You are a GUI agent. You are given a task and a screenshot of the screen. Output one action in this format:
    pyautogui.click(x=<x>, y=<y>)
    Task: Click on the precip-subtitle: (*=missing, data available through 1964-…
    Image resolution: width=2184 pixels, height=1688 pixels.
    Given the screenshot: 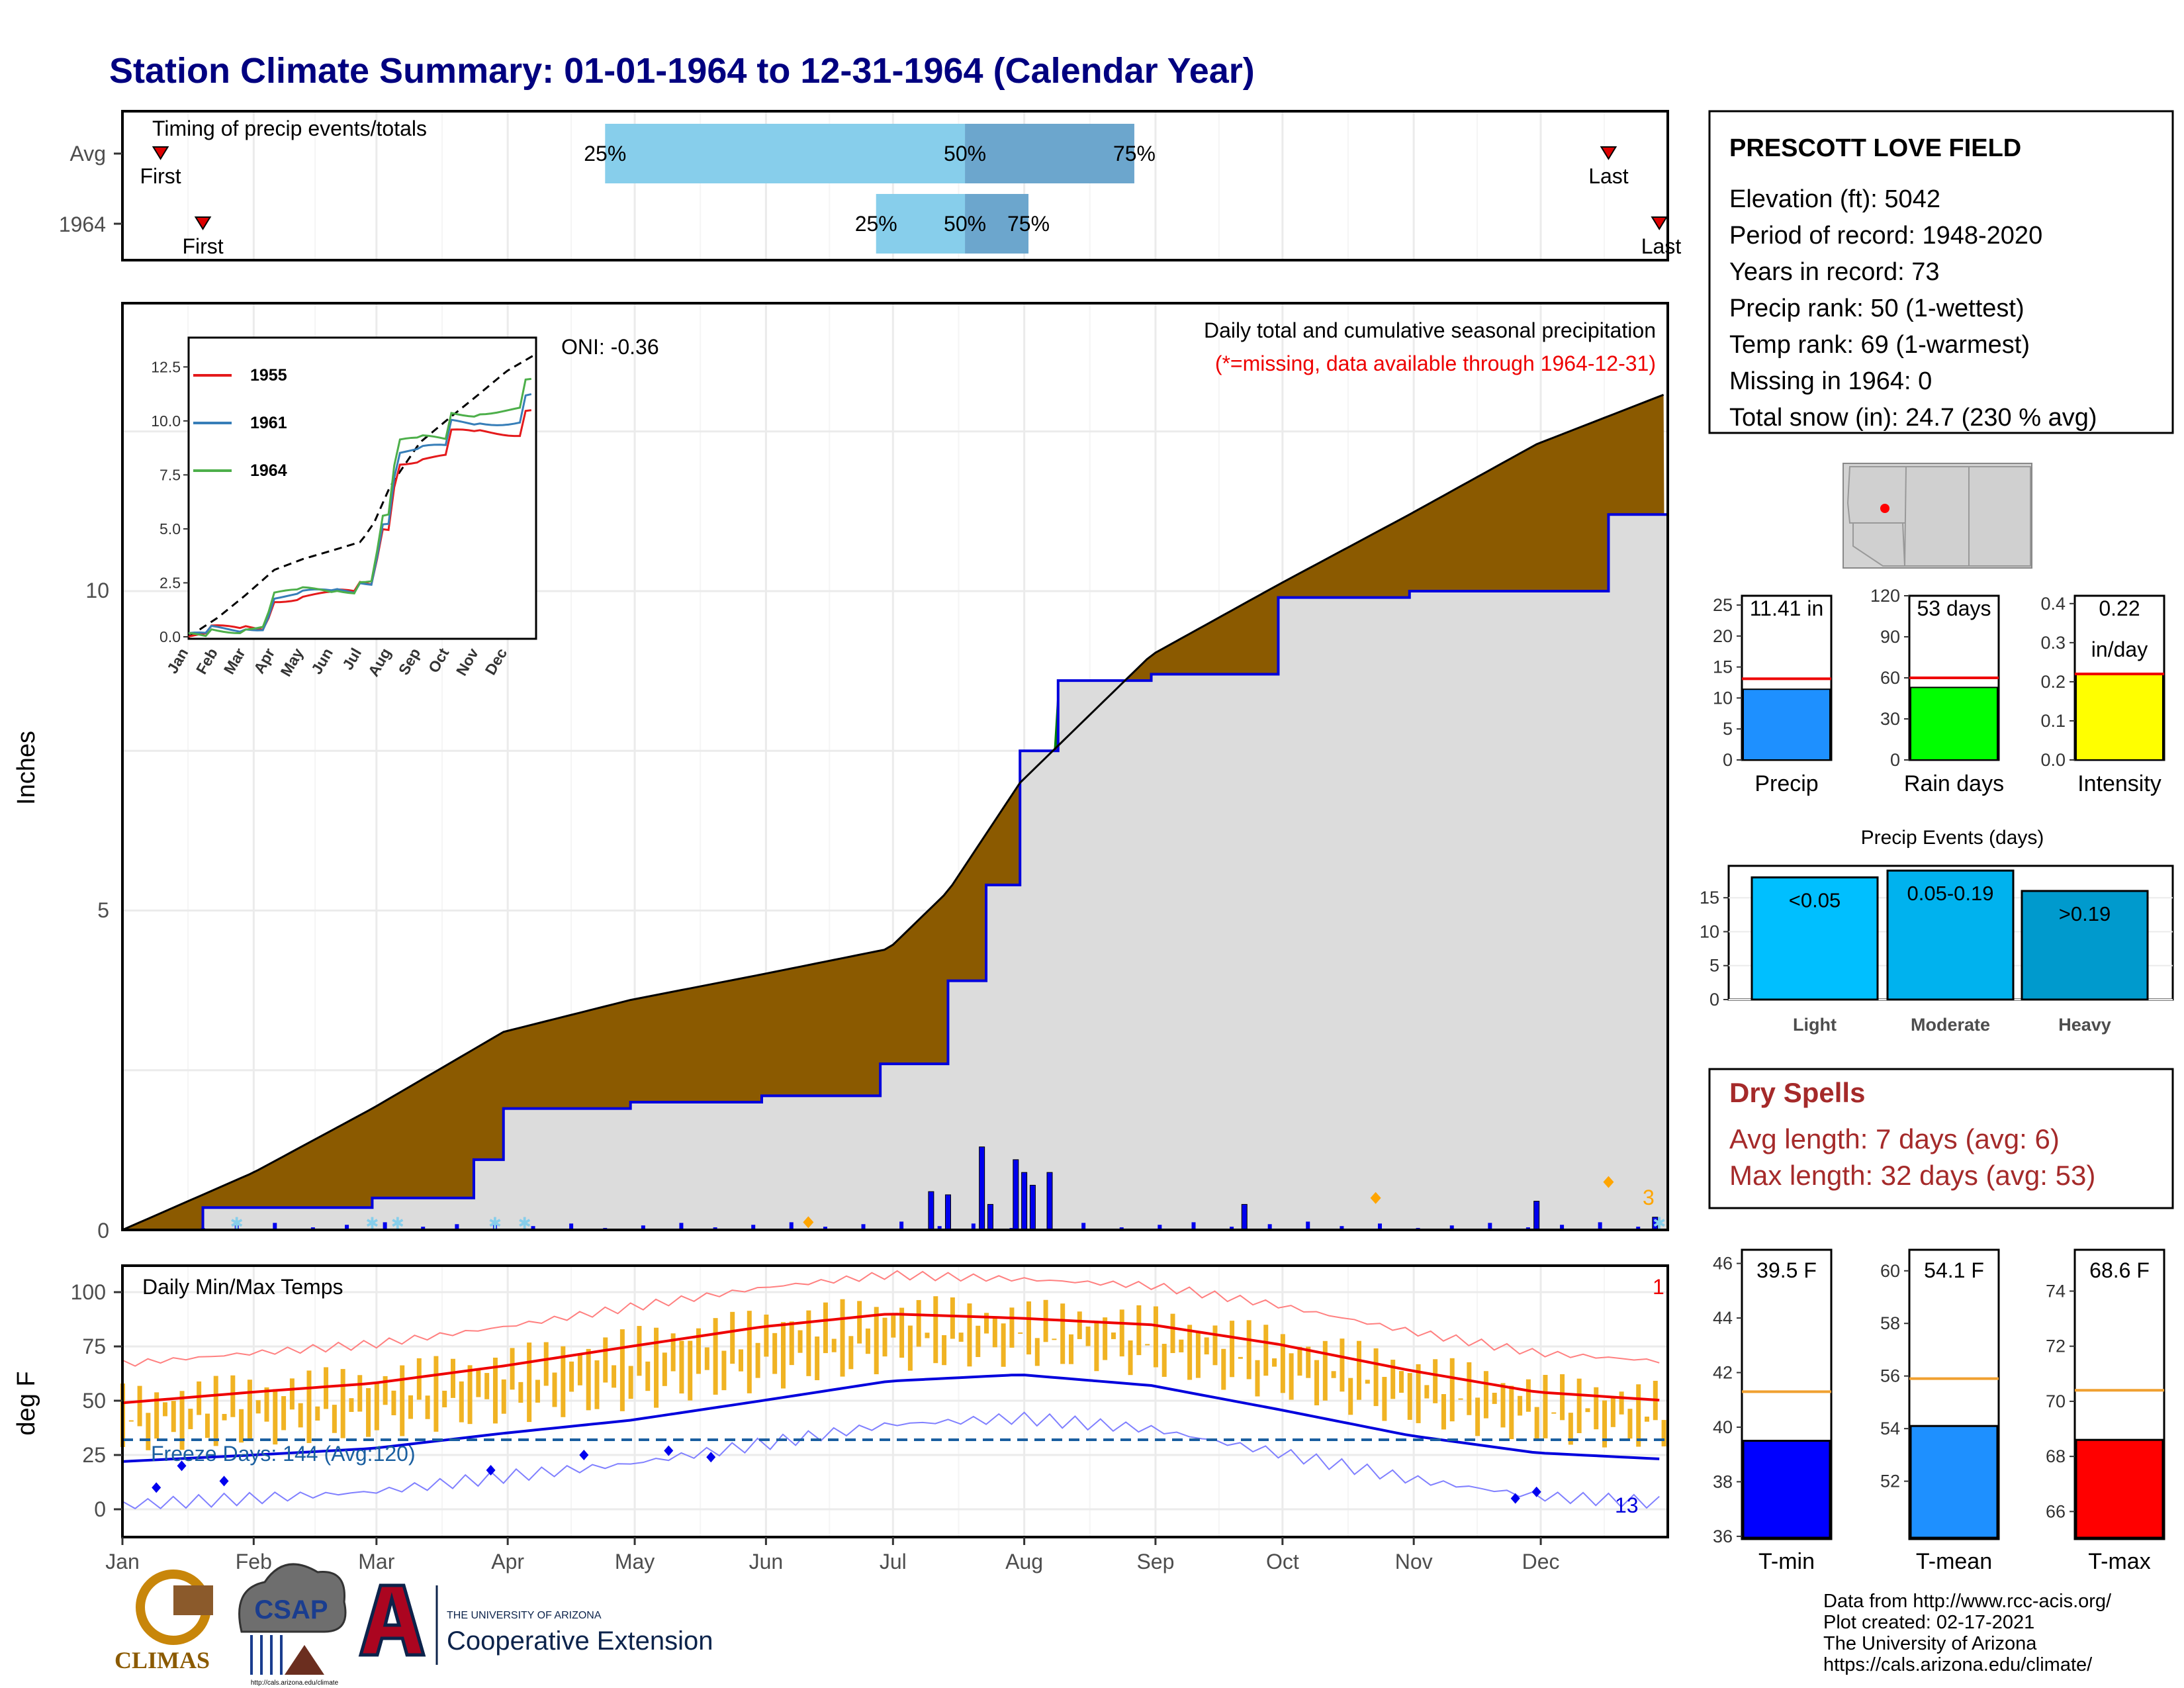 What is the action you would take?
    pyautogui.click(x=1436, y=363)
    